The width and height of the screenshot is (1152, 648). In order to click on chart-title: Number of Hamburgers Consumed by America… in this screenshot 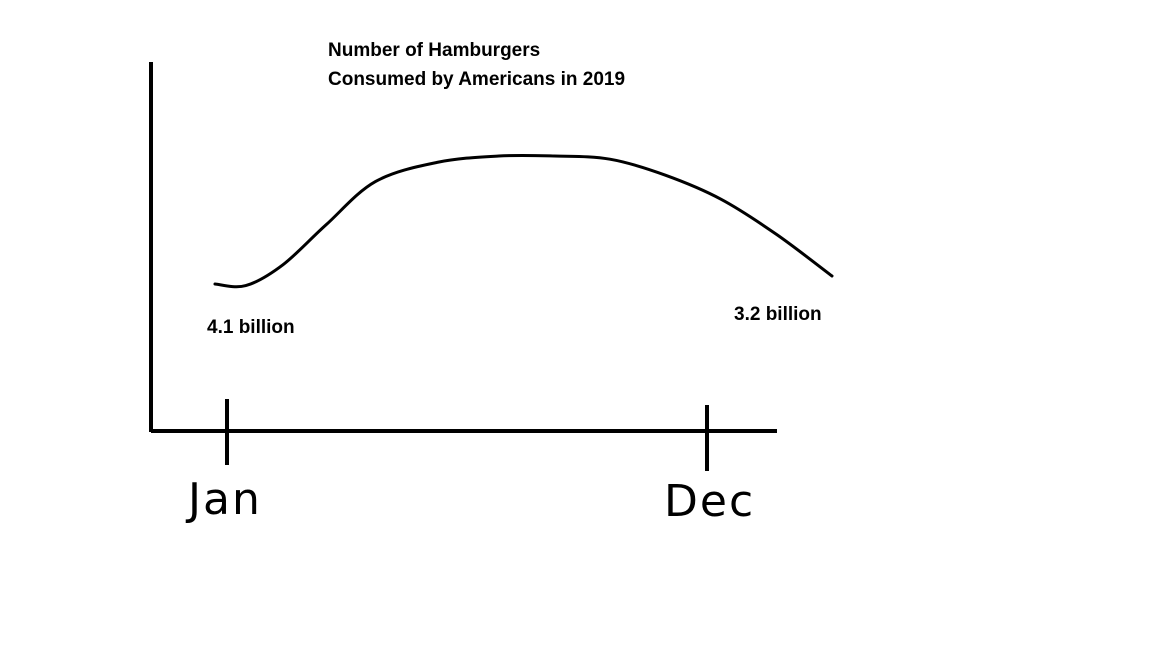, I will do `click(476, 65)`.